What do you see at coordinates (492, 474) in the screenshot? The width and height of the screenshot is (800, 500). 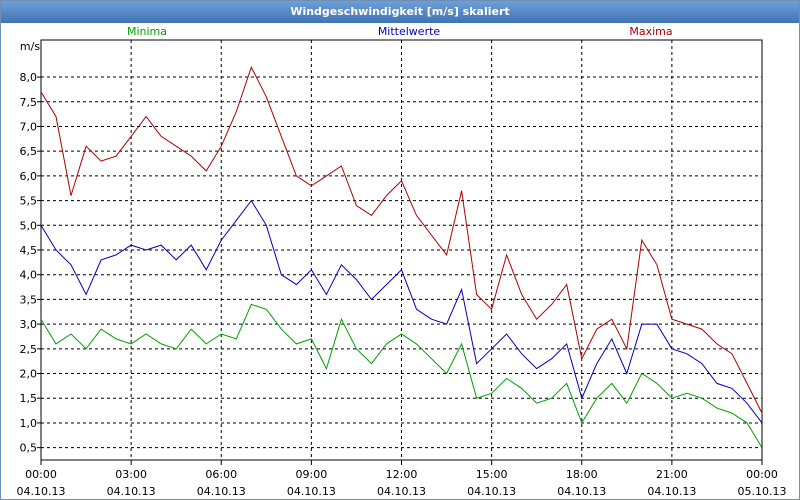 I see `x-tick-time: 15:00` at bounding box center [492, 474].